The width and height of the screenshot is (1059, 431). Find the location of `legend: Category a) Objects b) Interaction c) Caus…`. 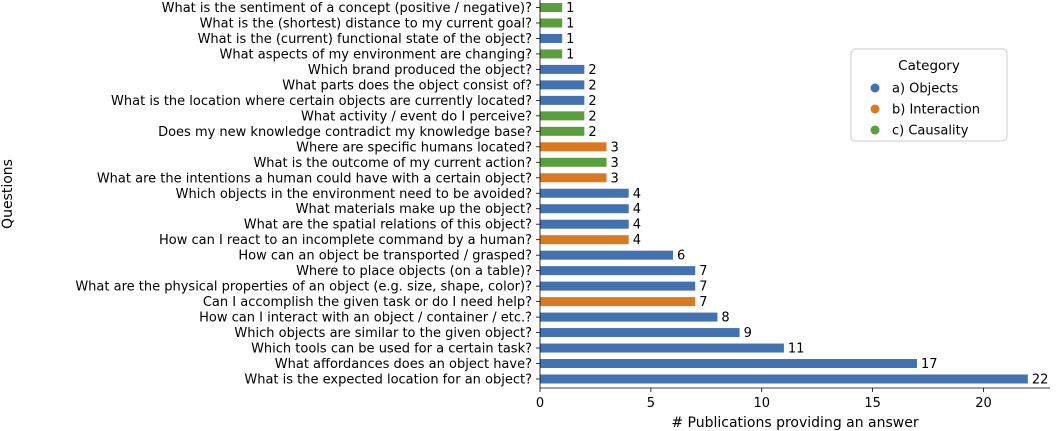

legend: Category a) Objects b) Interaction c) Caus… is located at coordinates (929, 95).